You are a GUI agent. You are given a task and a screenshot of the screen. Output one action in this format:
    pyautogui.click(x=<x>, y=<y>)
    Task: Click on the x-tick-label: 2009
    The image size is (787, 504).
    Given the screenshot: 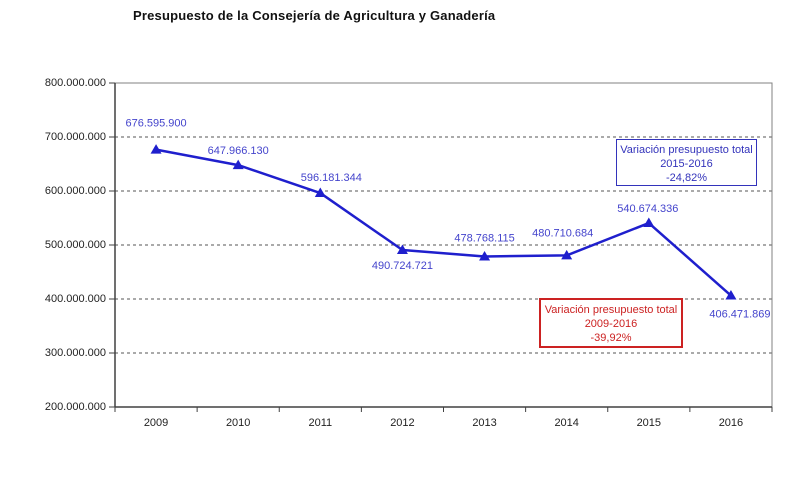 What is the action you would take?
    pyautogui.click(x=156, y=423)
    